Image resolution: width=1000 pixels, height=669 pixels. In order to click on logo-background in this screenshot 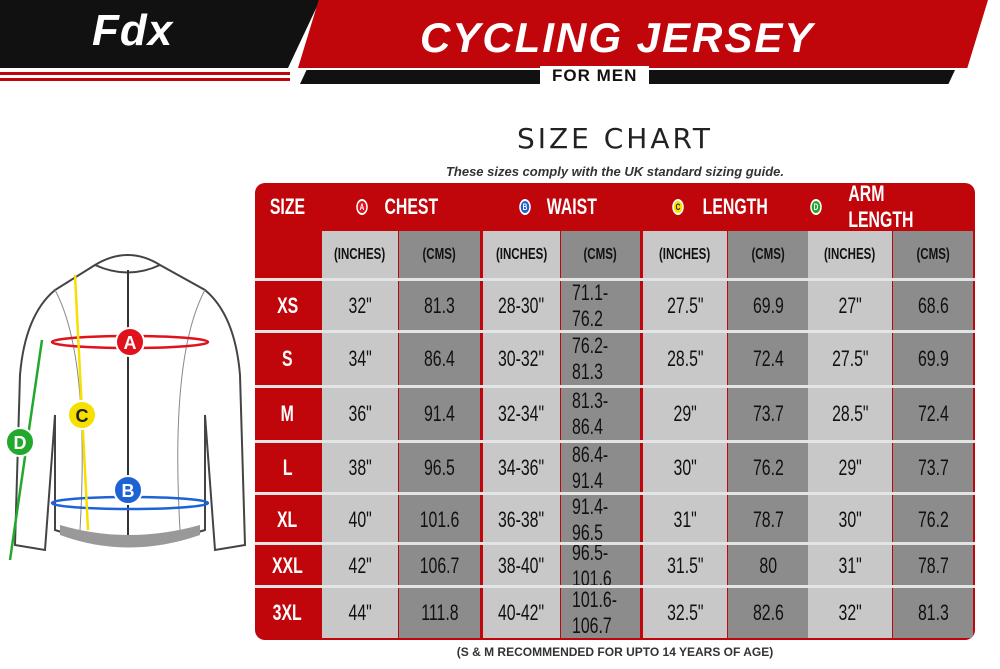, I will do `click(160, 34)`.